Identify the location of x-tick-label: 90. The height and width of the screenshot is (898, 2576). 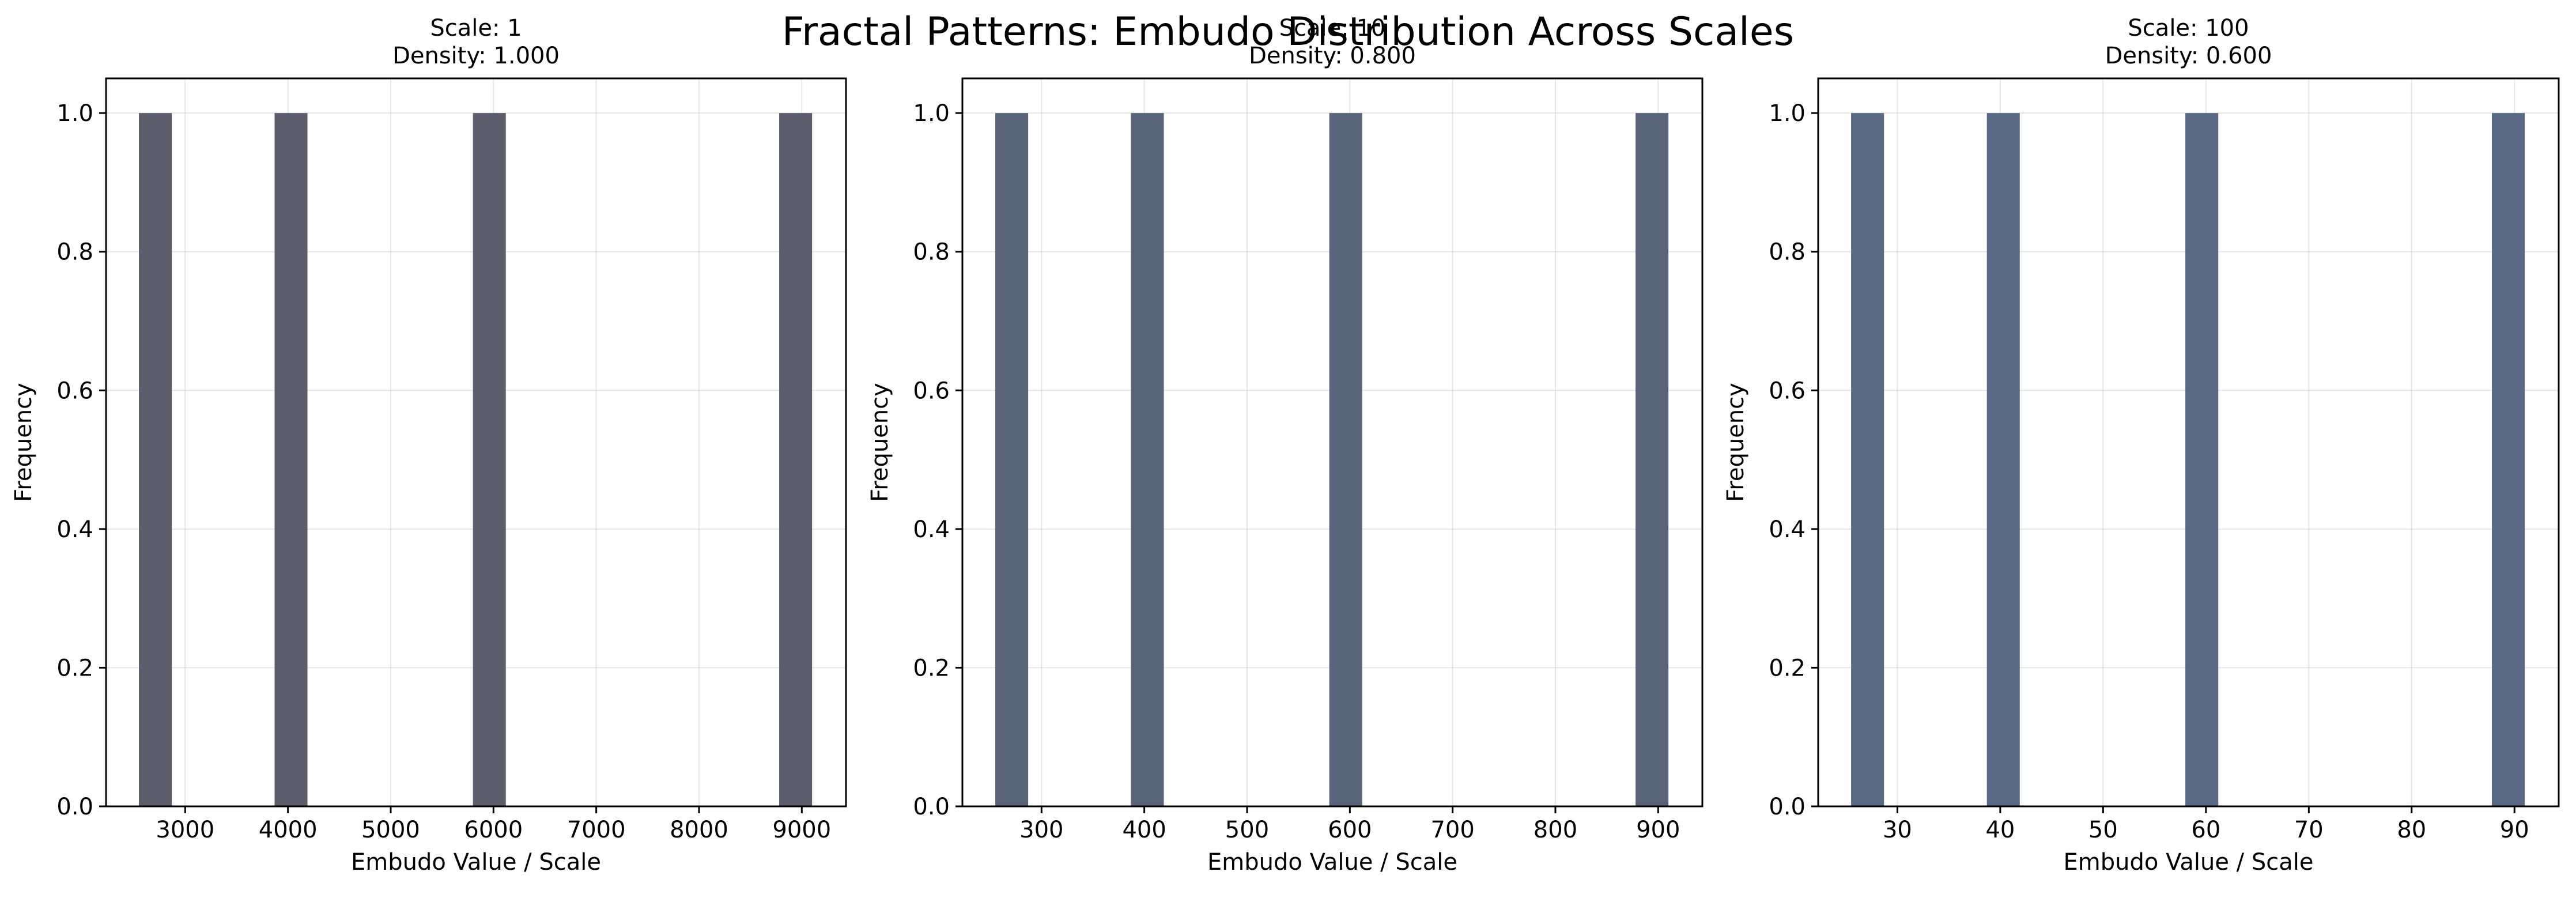
(2514, 830).